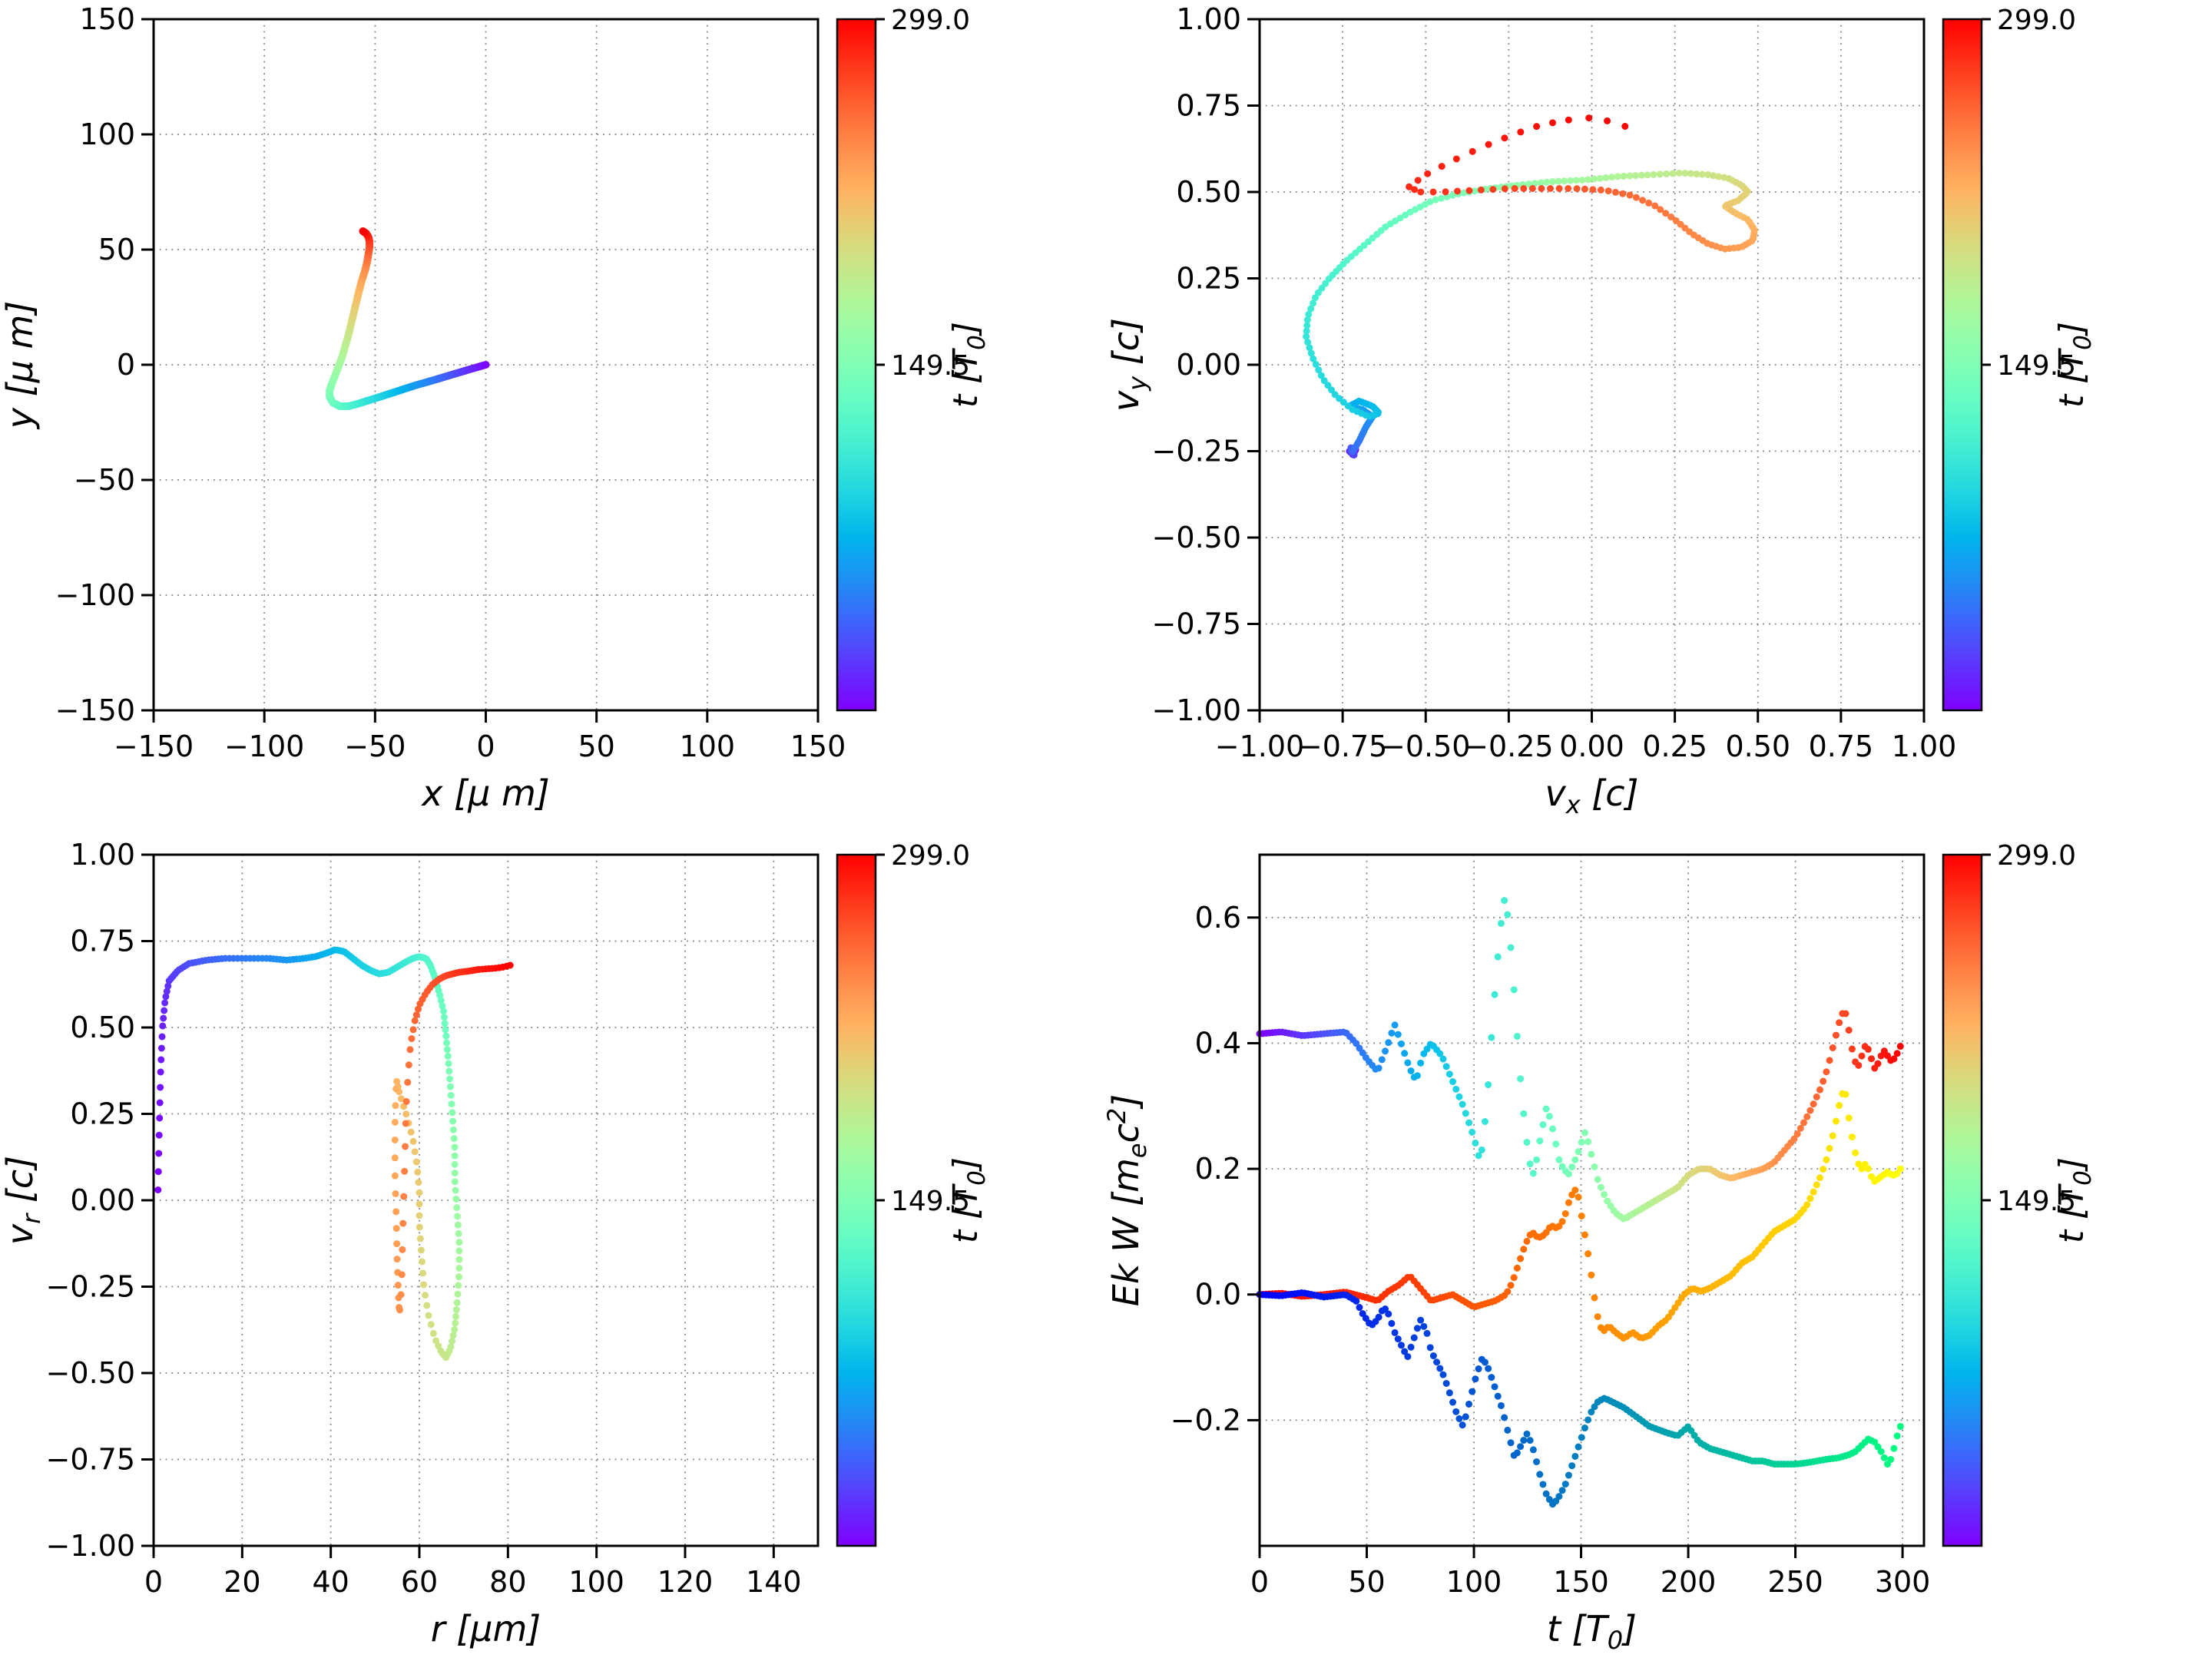  I want to click on x-tick-label: −50, so click(375, 746).